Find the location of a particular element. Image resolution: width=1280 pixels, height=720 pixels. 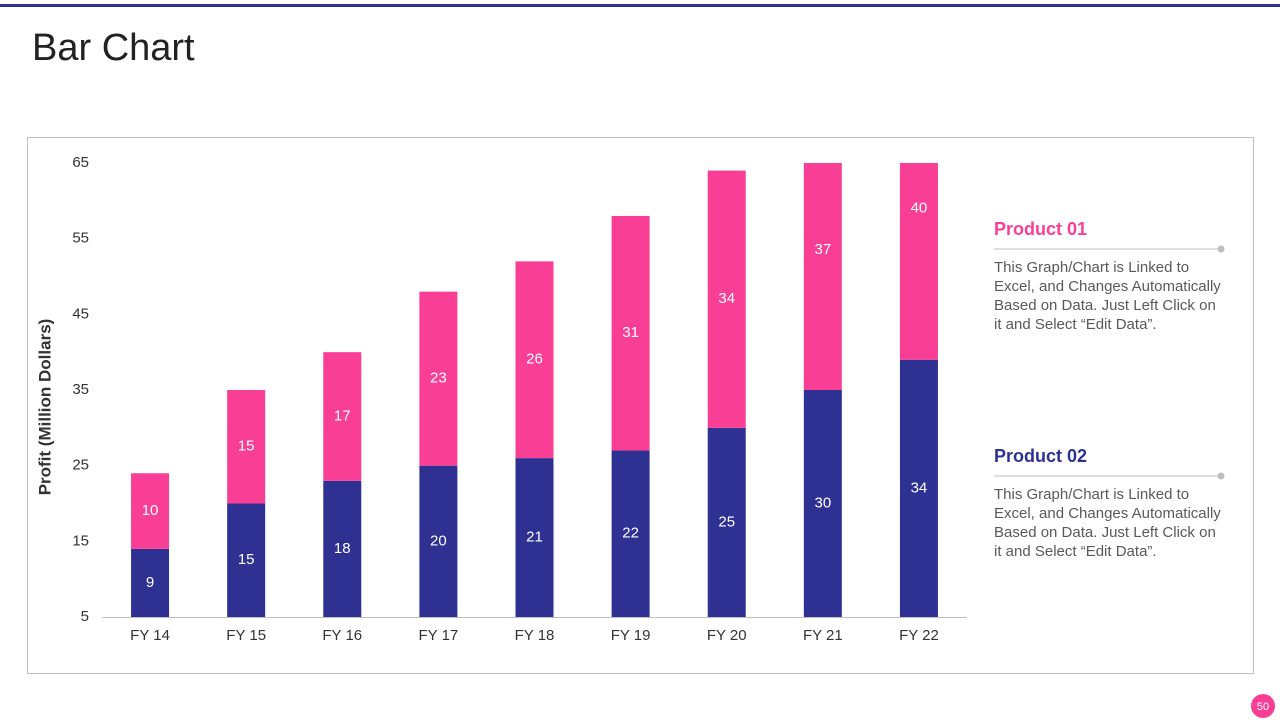

x-tick-label: FY 16 is located at coordinates (342, 635).